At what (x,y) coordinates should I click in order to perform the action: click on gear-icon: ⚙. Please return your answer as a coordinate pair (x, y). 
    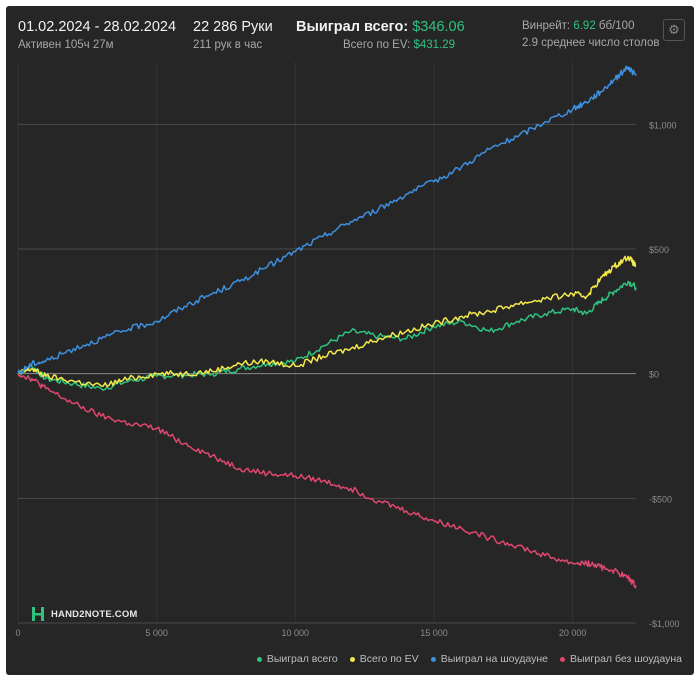
    Looking at the image, I should click on (674, 30).